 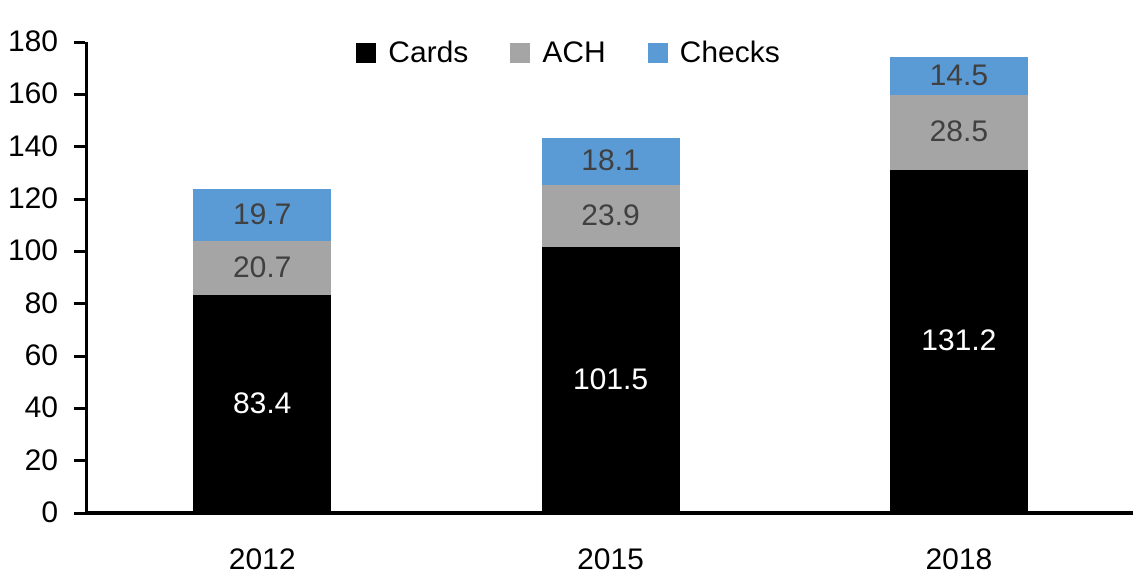 What do you see at coordinates (729, 52) in the screenshot?
I see `legend-label: Checks` at bounding box center [729, 52].